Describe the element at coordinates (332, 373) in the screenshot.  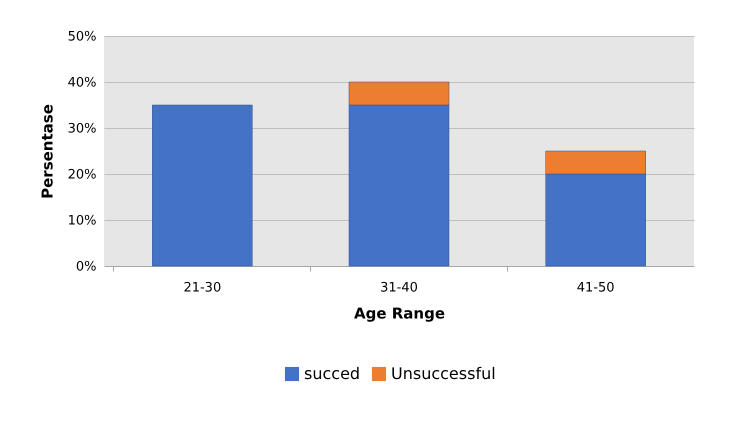
I see `legend-label: succed` at that location.